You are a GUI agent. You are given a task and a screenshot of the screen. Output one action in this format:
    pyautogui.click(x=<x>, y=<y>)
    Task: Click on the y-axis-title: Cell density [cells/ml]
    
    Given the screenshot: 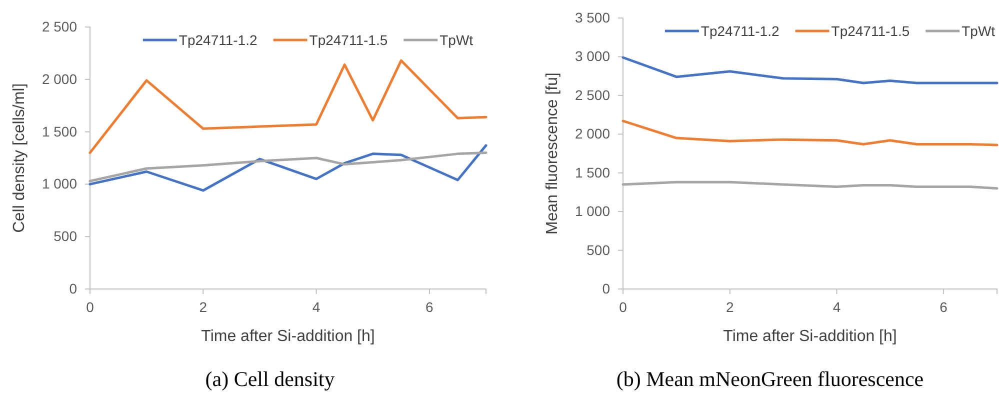 What is the action you would take?
    pyautogui.click(x=19, y=158)
    